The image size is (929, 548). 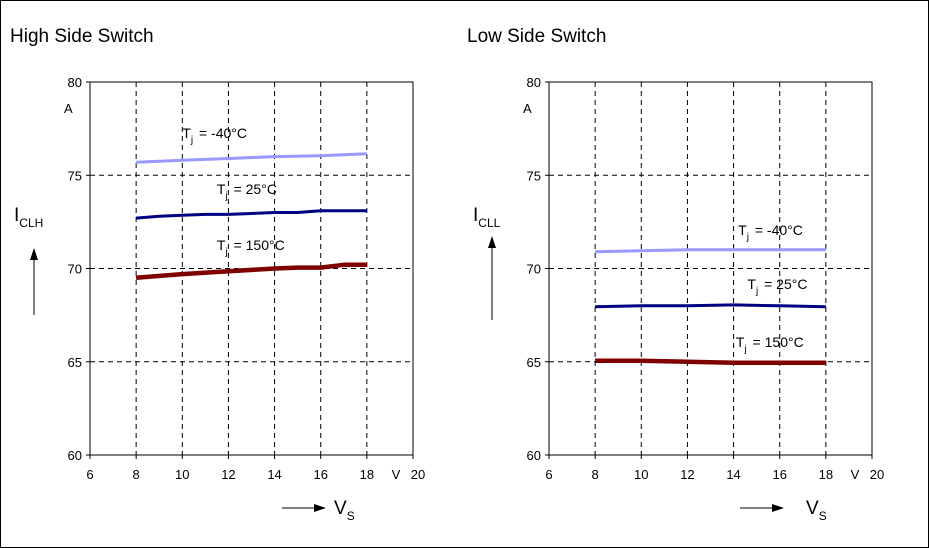 What do you see at coordinates (536, 36) in the screenshot?
I see `chart-title: Low Side Switch` at bounding box center [536, 36].